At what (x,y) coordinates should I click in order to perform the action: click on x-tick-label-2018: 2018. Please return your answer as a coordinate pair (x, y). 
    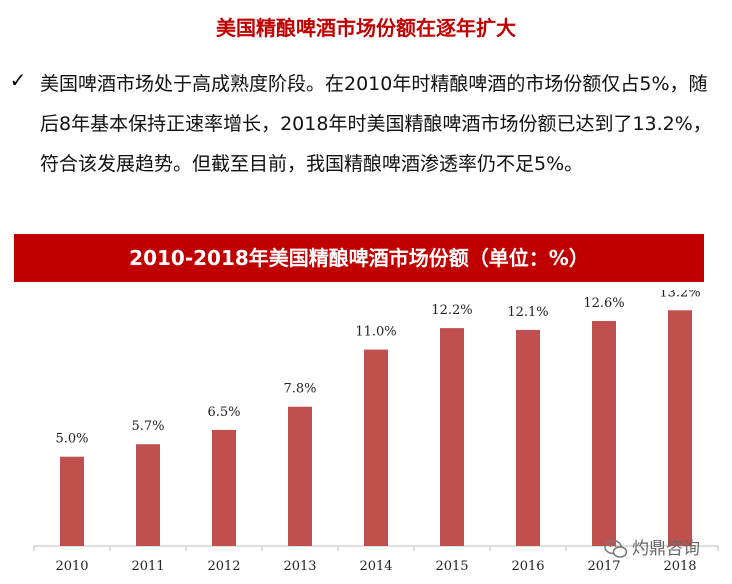
    Looking at the image, I should click on (679, 566).